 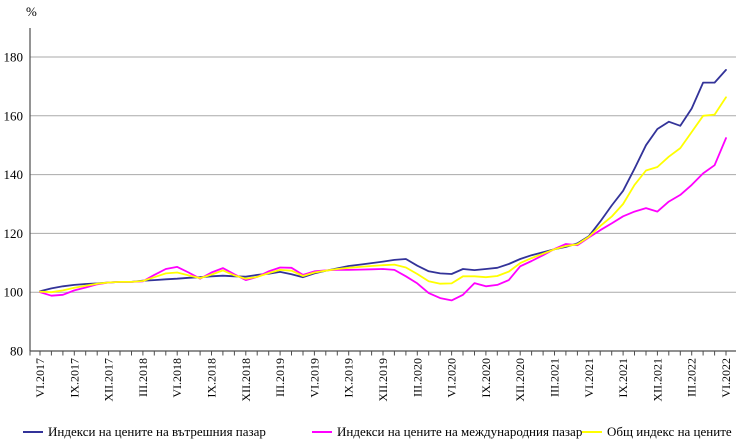 I want to click on x-tick-label: VI.2018, so click(x=177, y=378).